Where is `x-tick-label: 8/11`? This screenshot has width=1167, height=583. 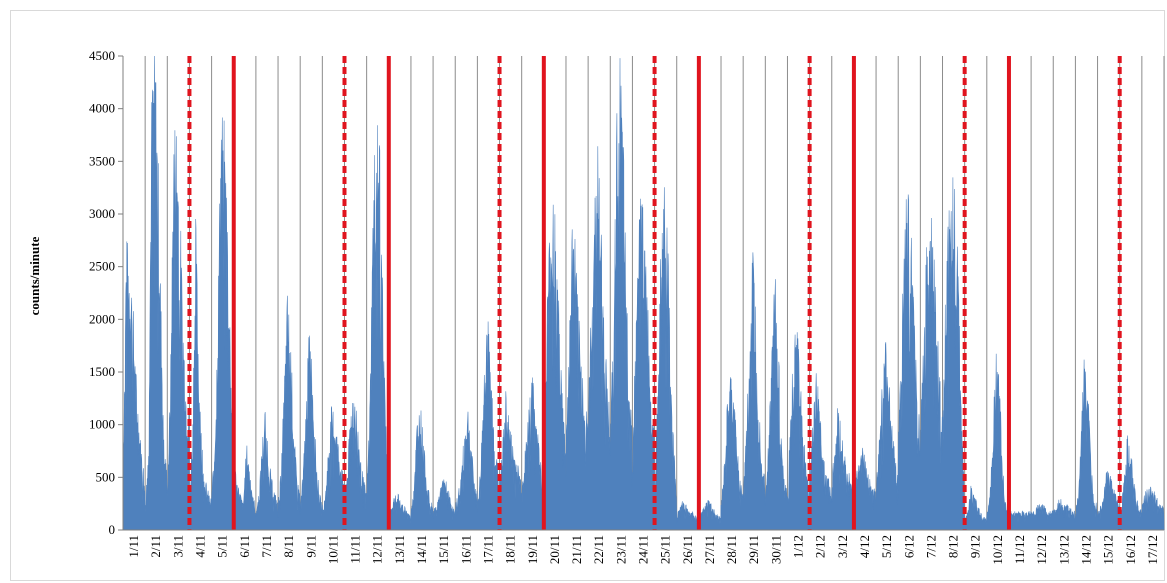 x-tick-label: 8/11 is located at coordinates (288, 546).